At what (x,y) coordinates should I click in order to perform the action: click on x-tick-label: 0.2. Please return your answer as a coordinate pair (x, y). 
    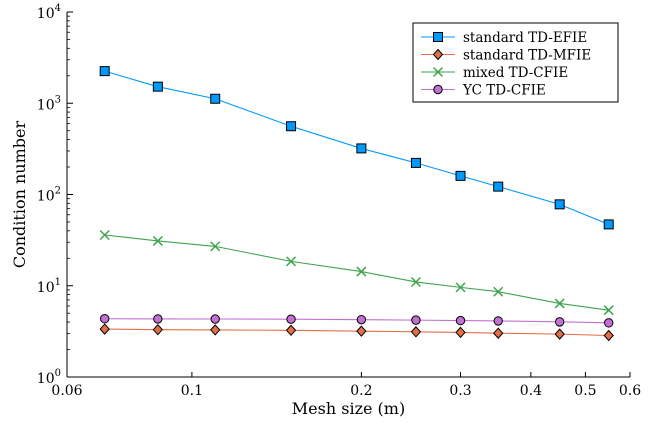
    Looking at the image, I should click on (361, 391).